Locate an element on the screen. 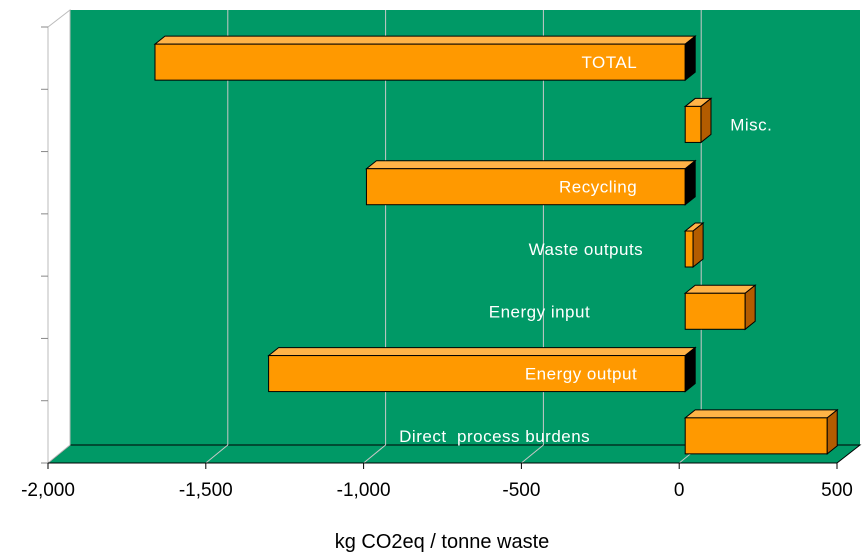 This screenshot has width=865, height=553. x-tick-labels: -2,000 -1,500 -1,000 -500 0 500 is located at coordinates (437, 490).